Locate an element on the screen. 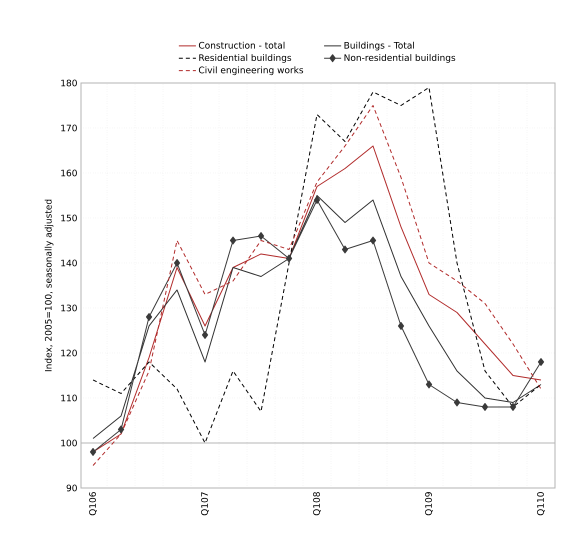 Image resolution: width=565 pixels, height=545 pixels. x-tick-label: Q110 is located at coordinates (541, 504).